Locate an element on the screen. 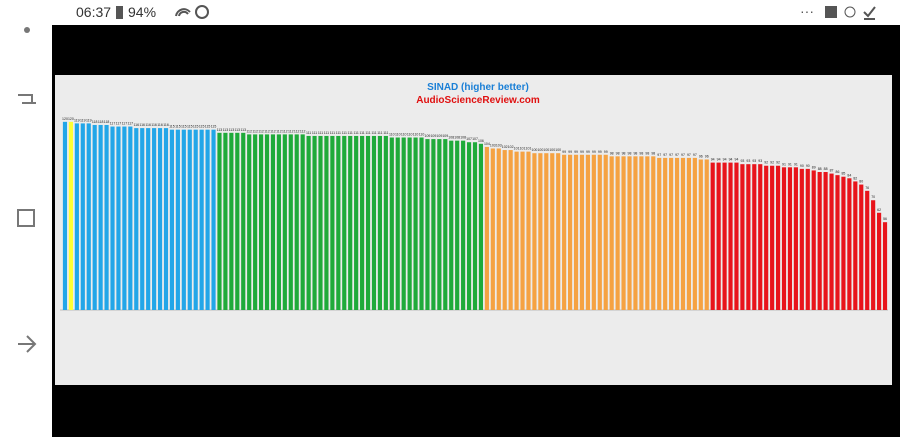  data-label: 102 is located at coordinates (505, 147).